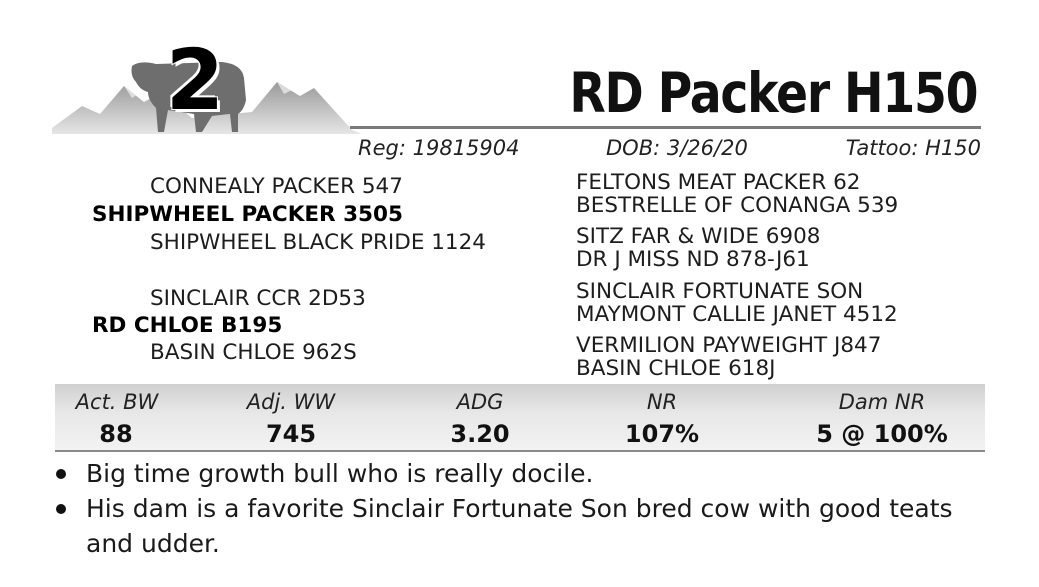 The width and height of the screenshot is (1039, 587). What do you see at coordinates (480, 402) in the screenshot?
I see `stat-label-adg: ADG` at bounding box center [480, 402].